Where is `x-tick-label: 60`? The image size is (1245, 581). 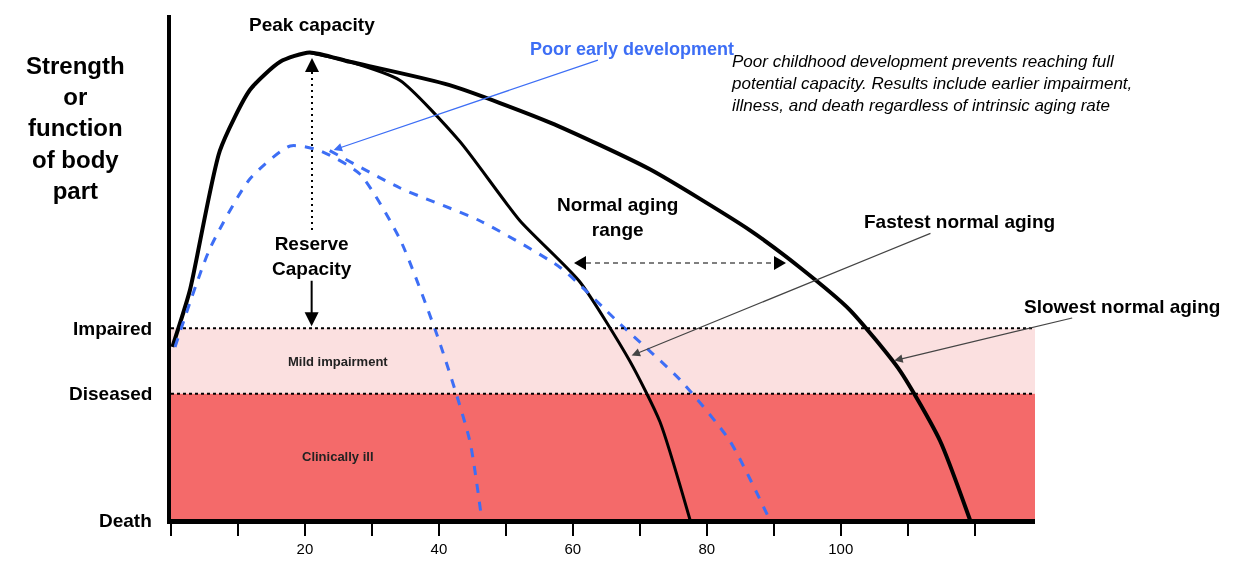 x-tick-label: 60 is located at coordinates (573, 548).